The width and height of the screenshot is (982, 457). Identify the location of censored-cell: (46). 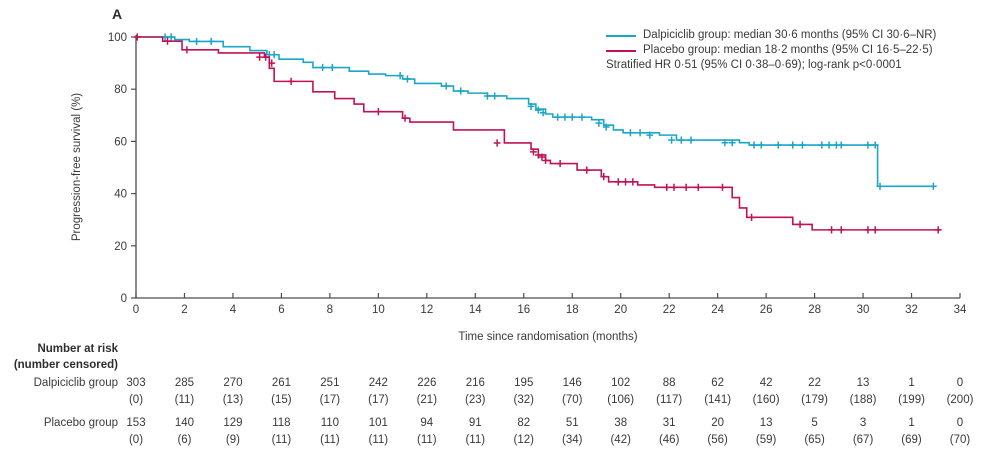
(669, 440).